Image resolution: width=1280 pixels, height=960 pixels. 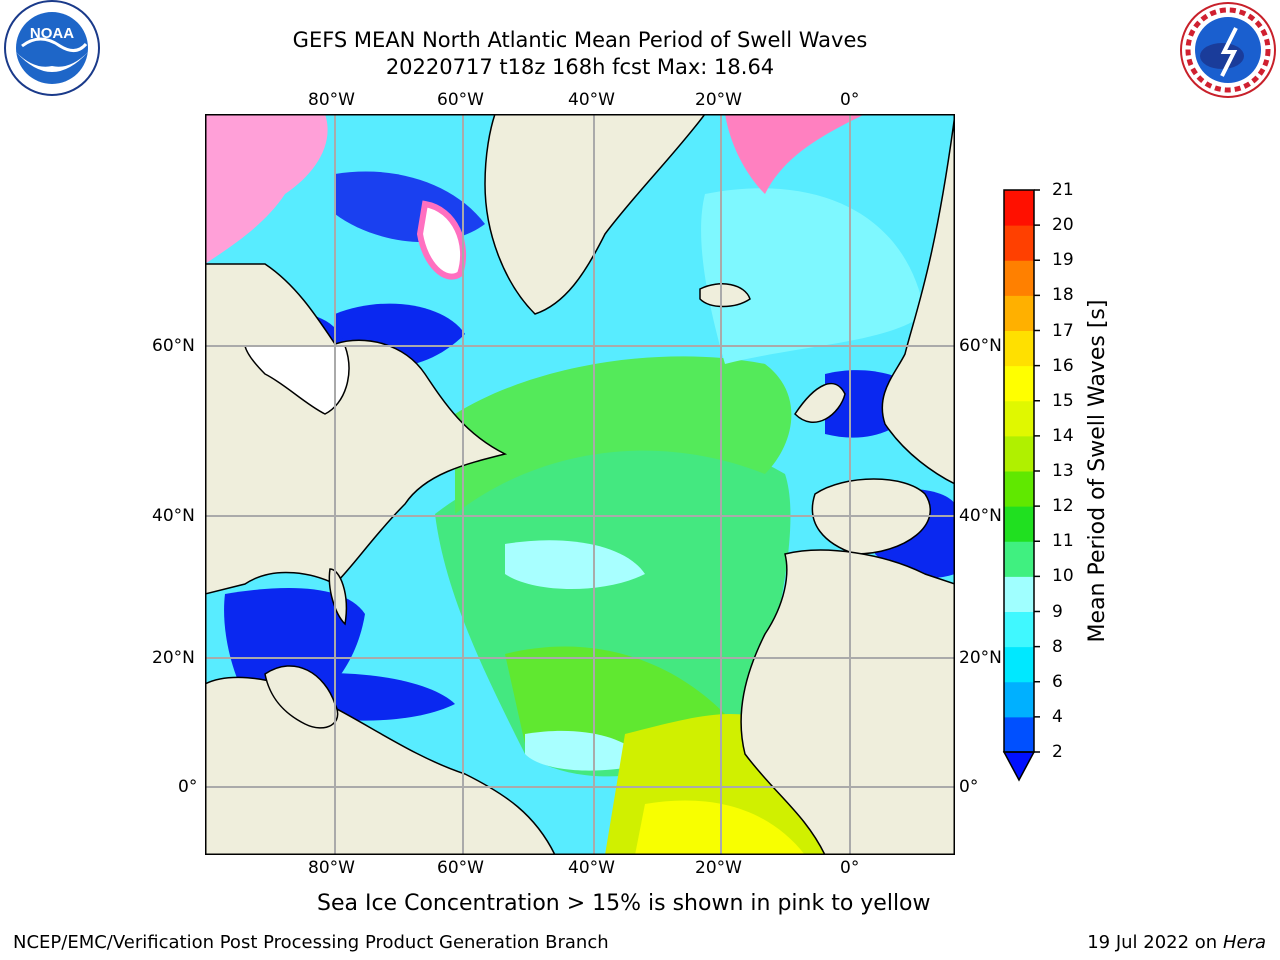 What do you see at coordinates (1063, 576) in the screenshot?
I see `colorbar-tick-label: 10` at bounding box center [1063, 576].